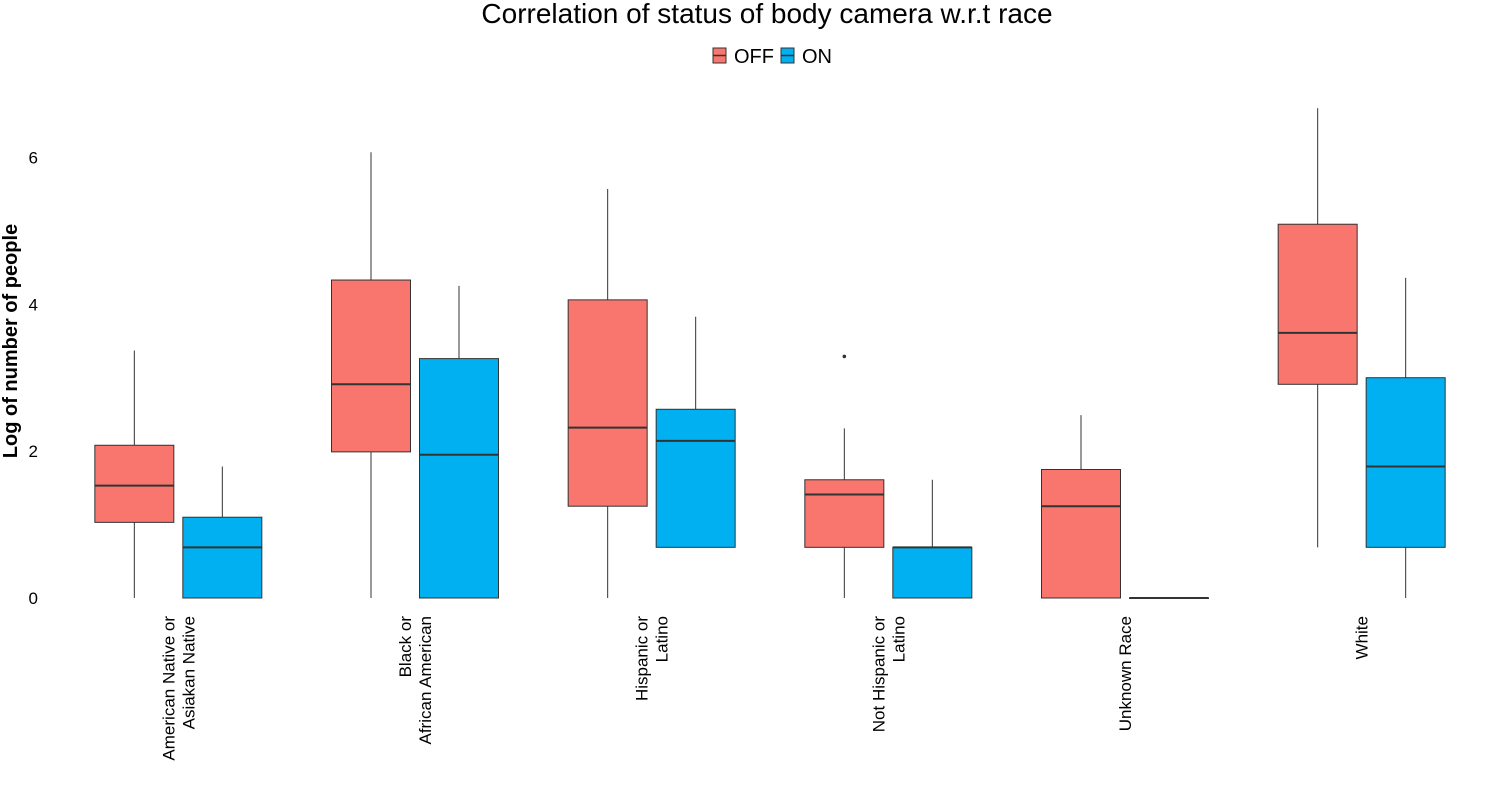  I want to click on legend-label-off: OFF, so click(754, 57).